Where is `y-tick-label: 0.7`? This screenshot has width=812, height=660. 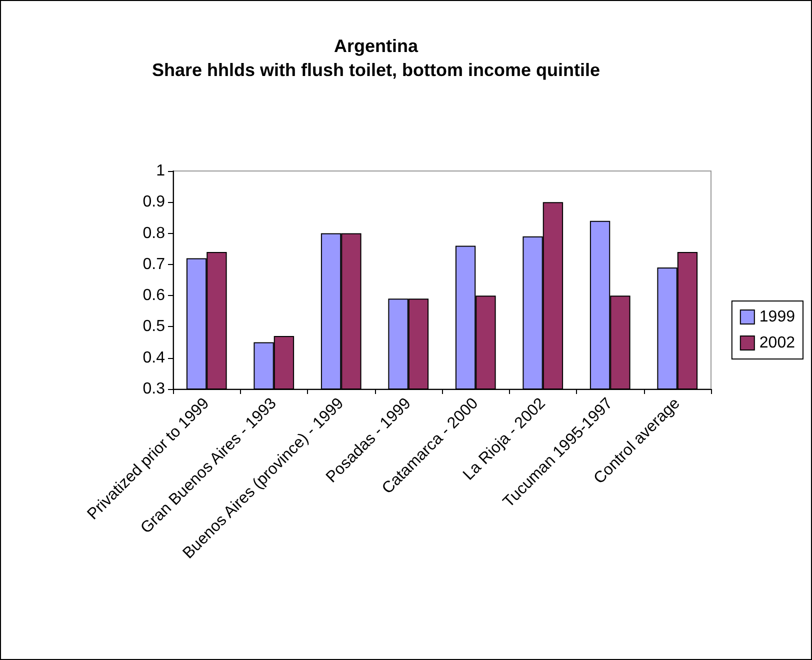
y-tick-label: 0.7 is located at coordinates (154, 264).